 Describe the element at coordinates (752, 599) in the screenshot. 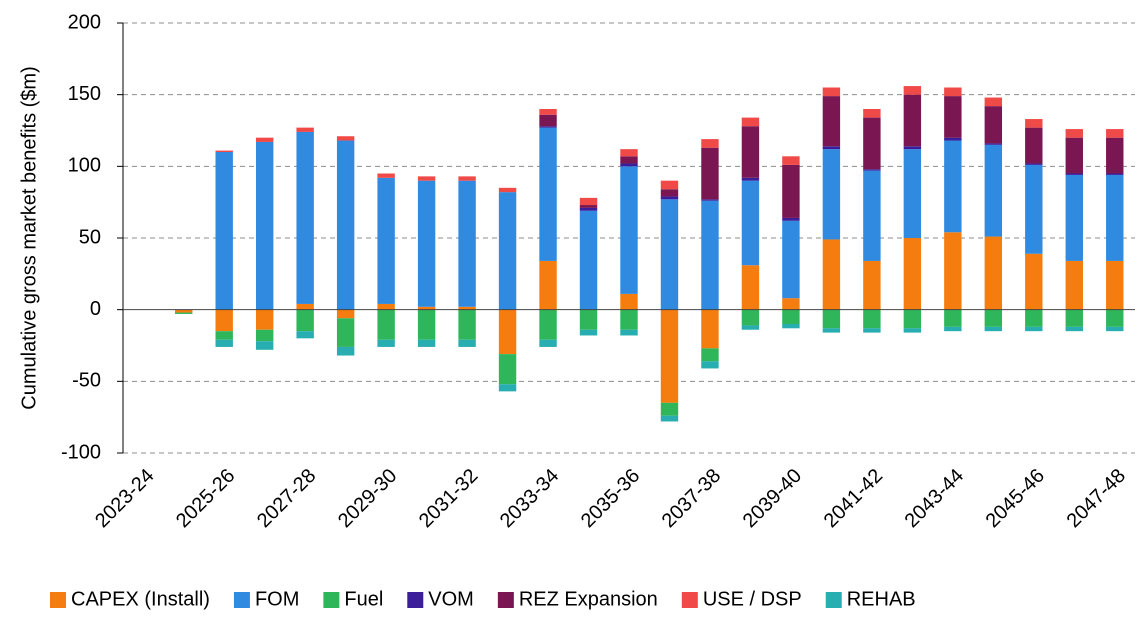

I see `legend-label: USE / DSP` at that location.